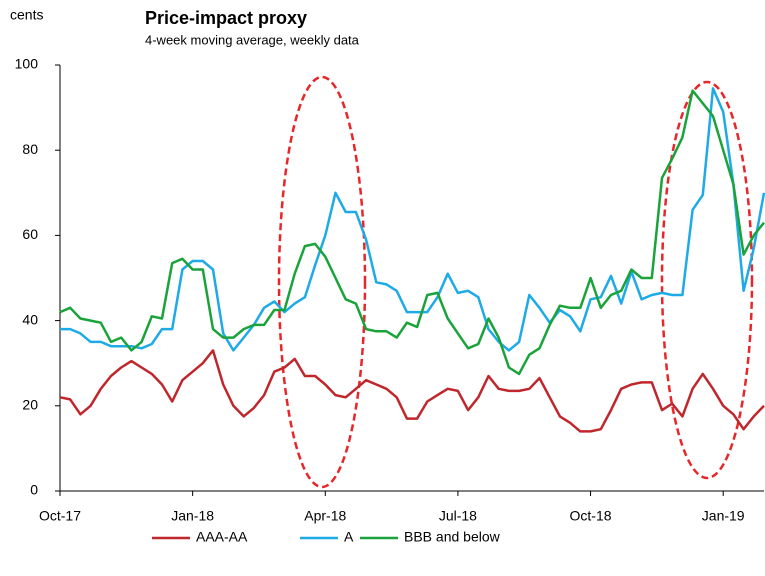 The height and width of the screenshot is (576, 765). I want to click on x-tick-label: Oct-18, so click(591, 516).